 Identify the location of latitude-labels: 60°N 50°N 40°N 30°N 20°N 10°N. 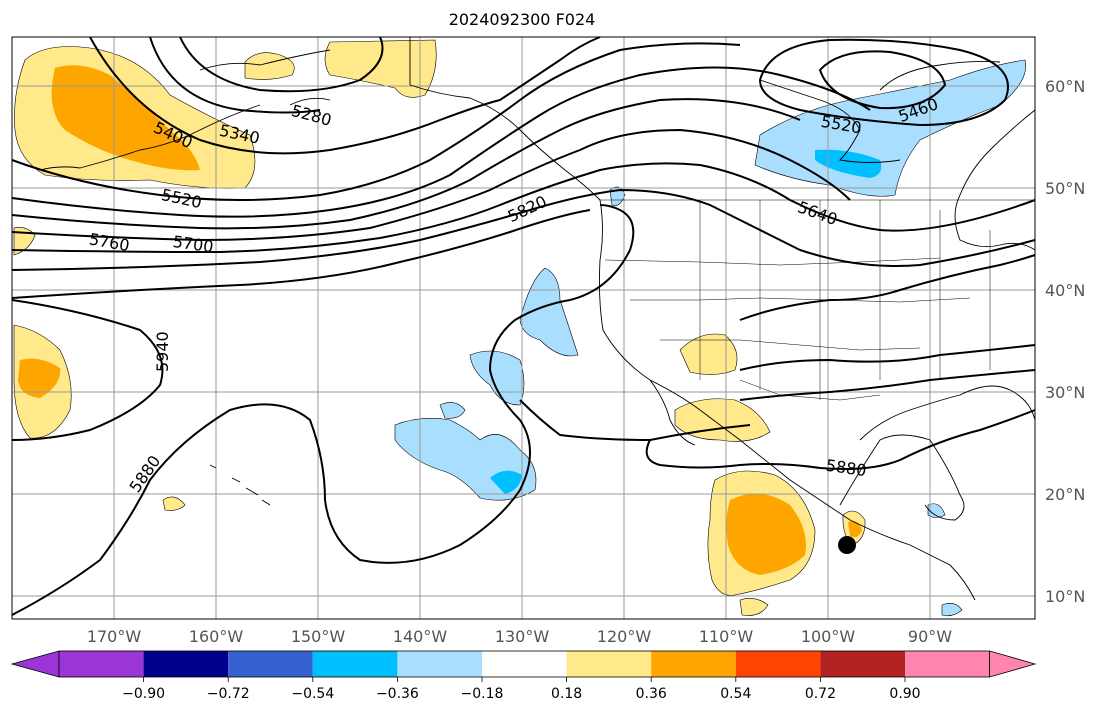
(1065, 341).